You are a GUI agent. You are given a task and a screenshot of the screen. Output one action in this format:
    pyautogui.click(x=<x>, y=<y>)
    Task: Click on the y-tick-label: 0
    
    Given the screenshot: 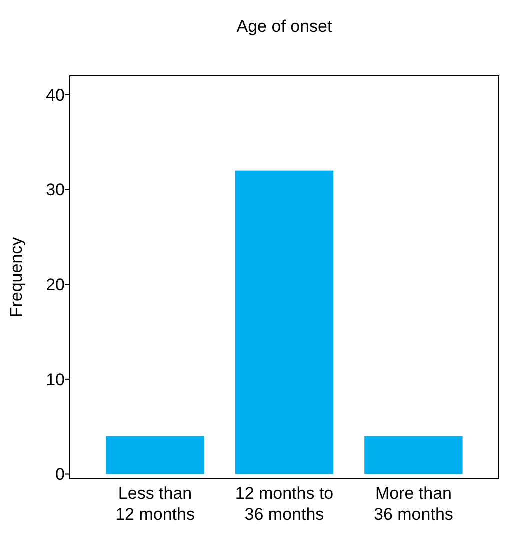 What is the action you would take?
    pyautogui.click(x=60, y=474)
    